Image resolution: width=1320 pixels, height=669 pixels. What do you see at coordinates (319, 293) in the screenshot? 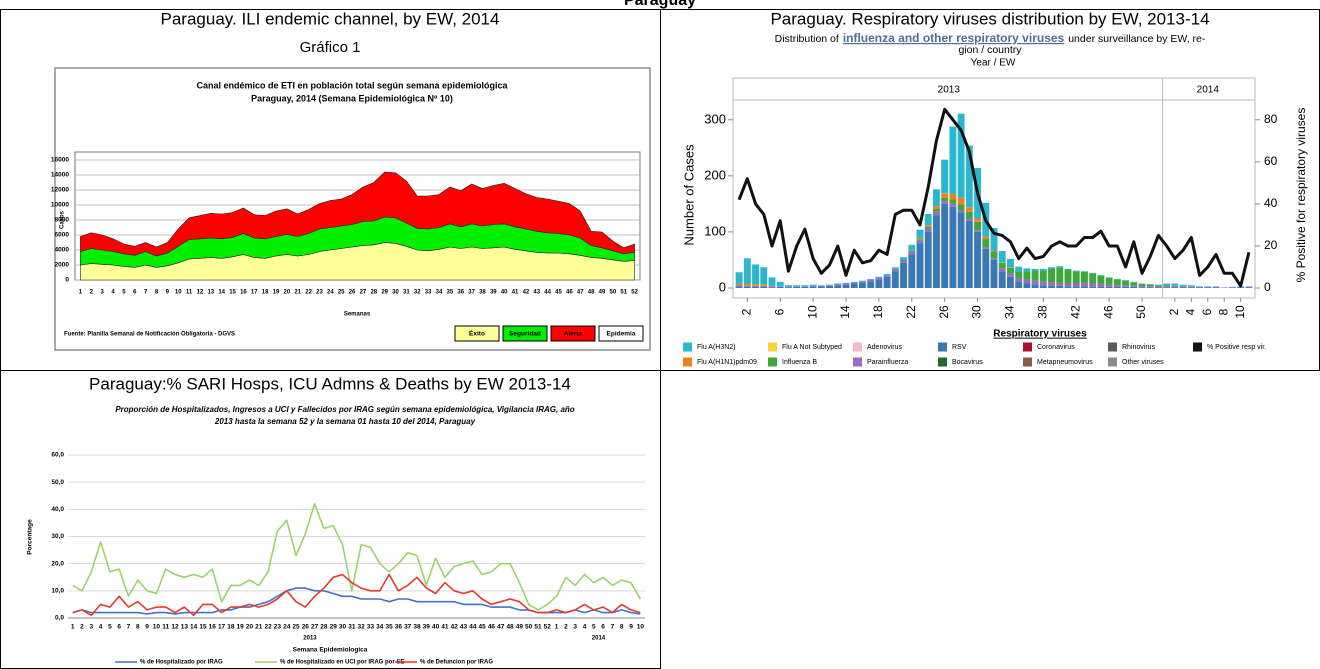
I see `x-tick-label: 23` at bounding box center [319, 293].